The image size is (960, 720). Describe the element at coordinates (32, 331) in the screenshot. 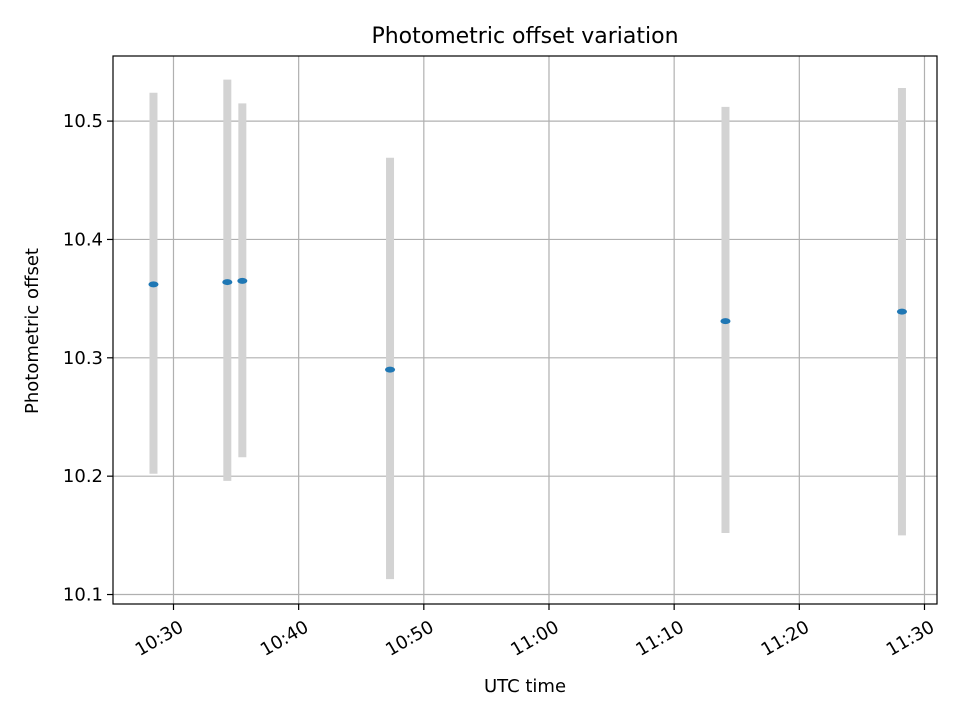

I see `y-axis-title: Photometric offset` at that location.